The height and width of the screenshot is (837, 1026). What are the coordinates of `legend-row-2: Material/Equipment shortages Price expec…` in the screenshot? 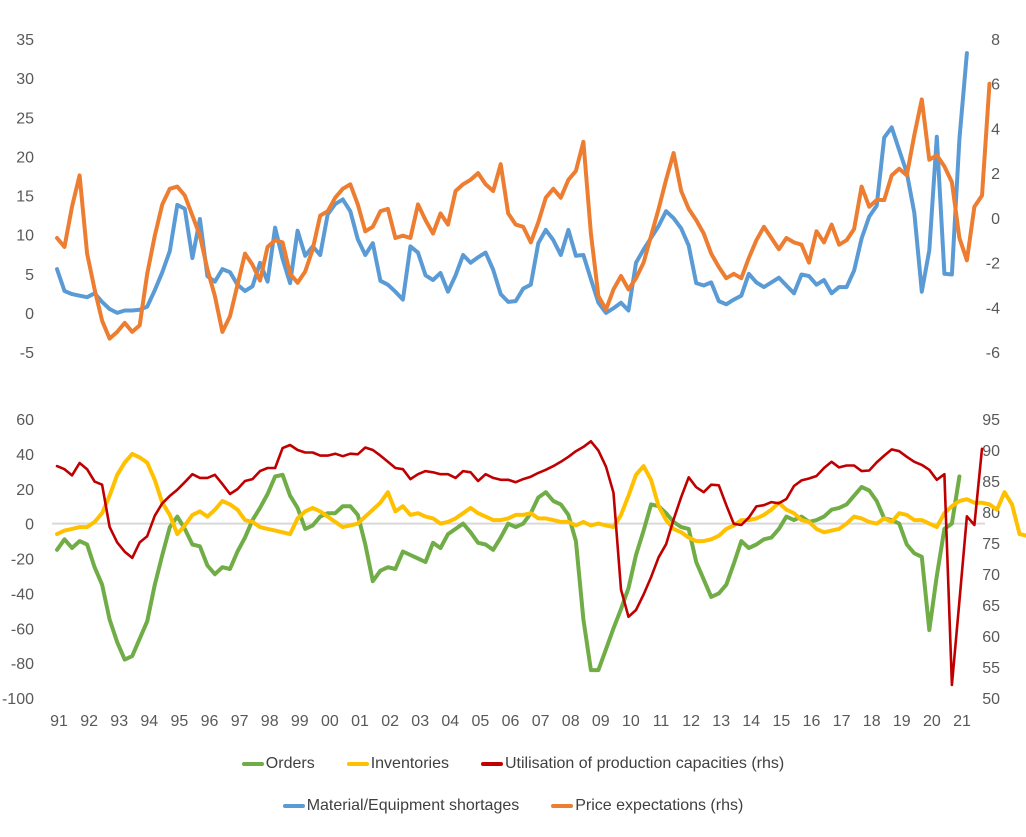 It's located at (513, 806).